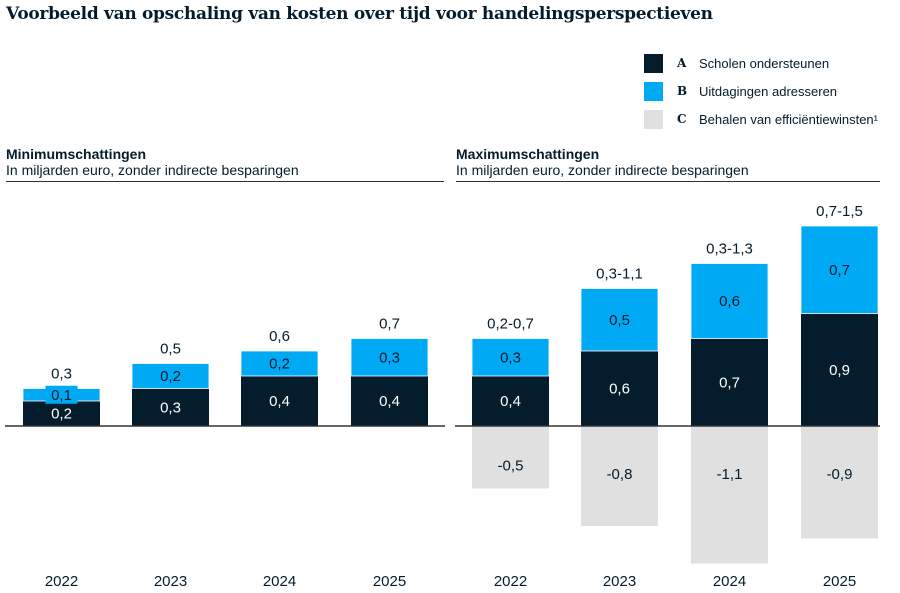 The width and height of the screenshot is (900, 593). I want to click on total-label: 0,7, so click(389, 324).